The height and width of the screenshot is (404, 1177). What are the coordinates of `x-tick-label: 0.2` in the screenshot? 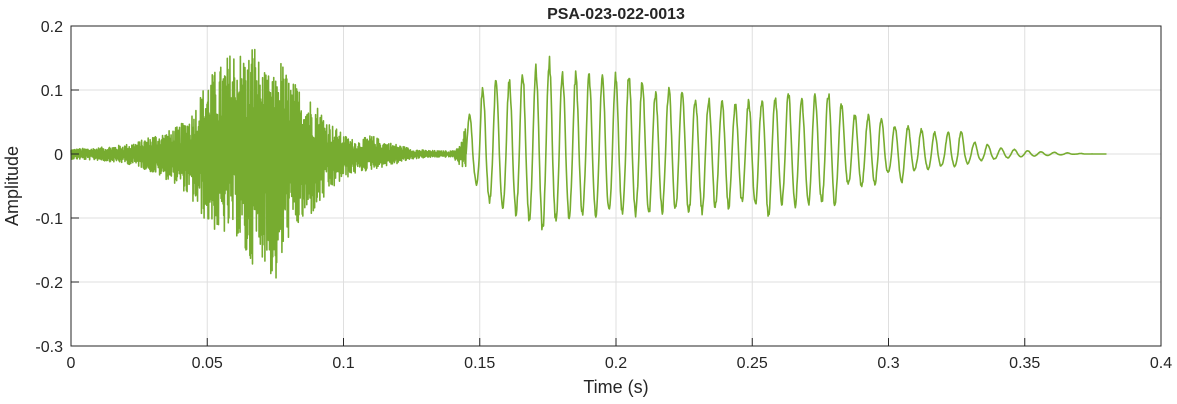 It's located at (616, 363).